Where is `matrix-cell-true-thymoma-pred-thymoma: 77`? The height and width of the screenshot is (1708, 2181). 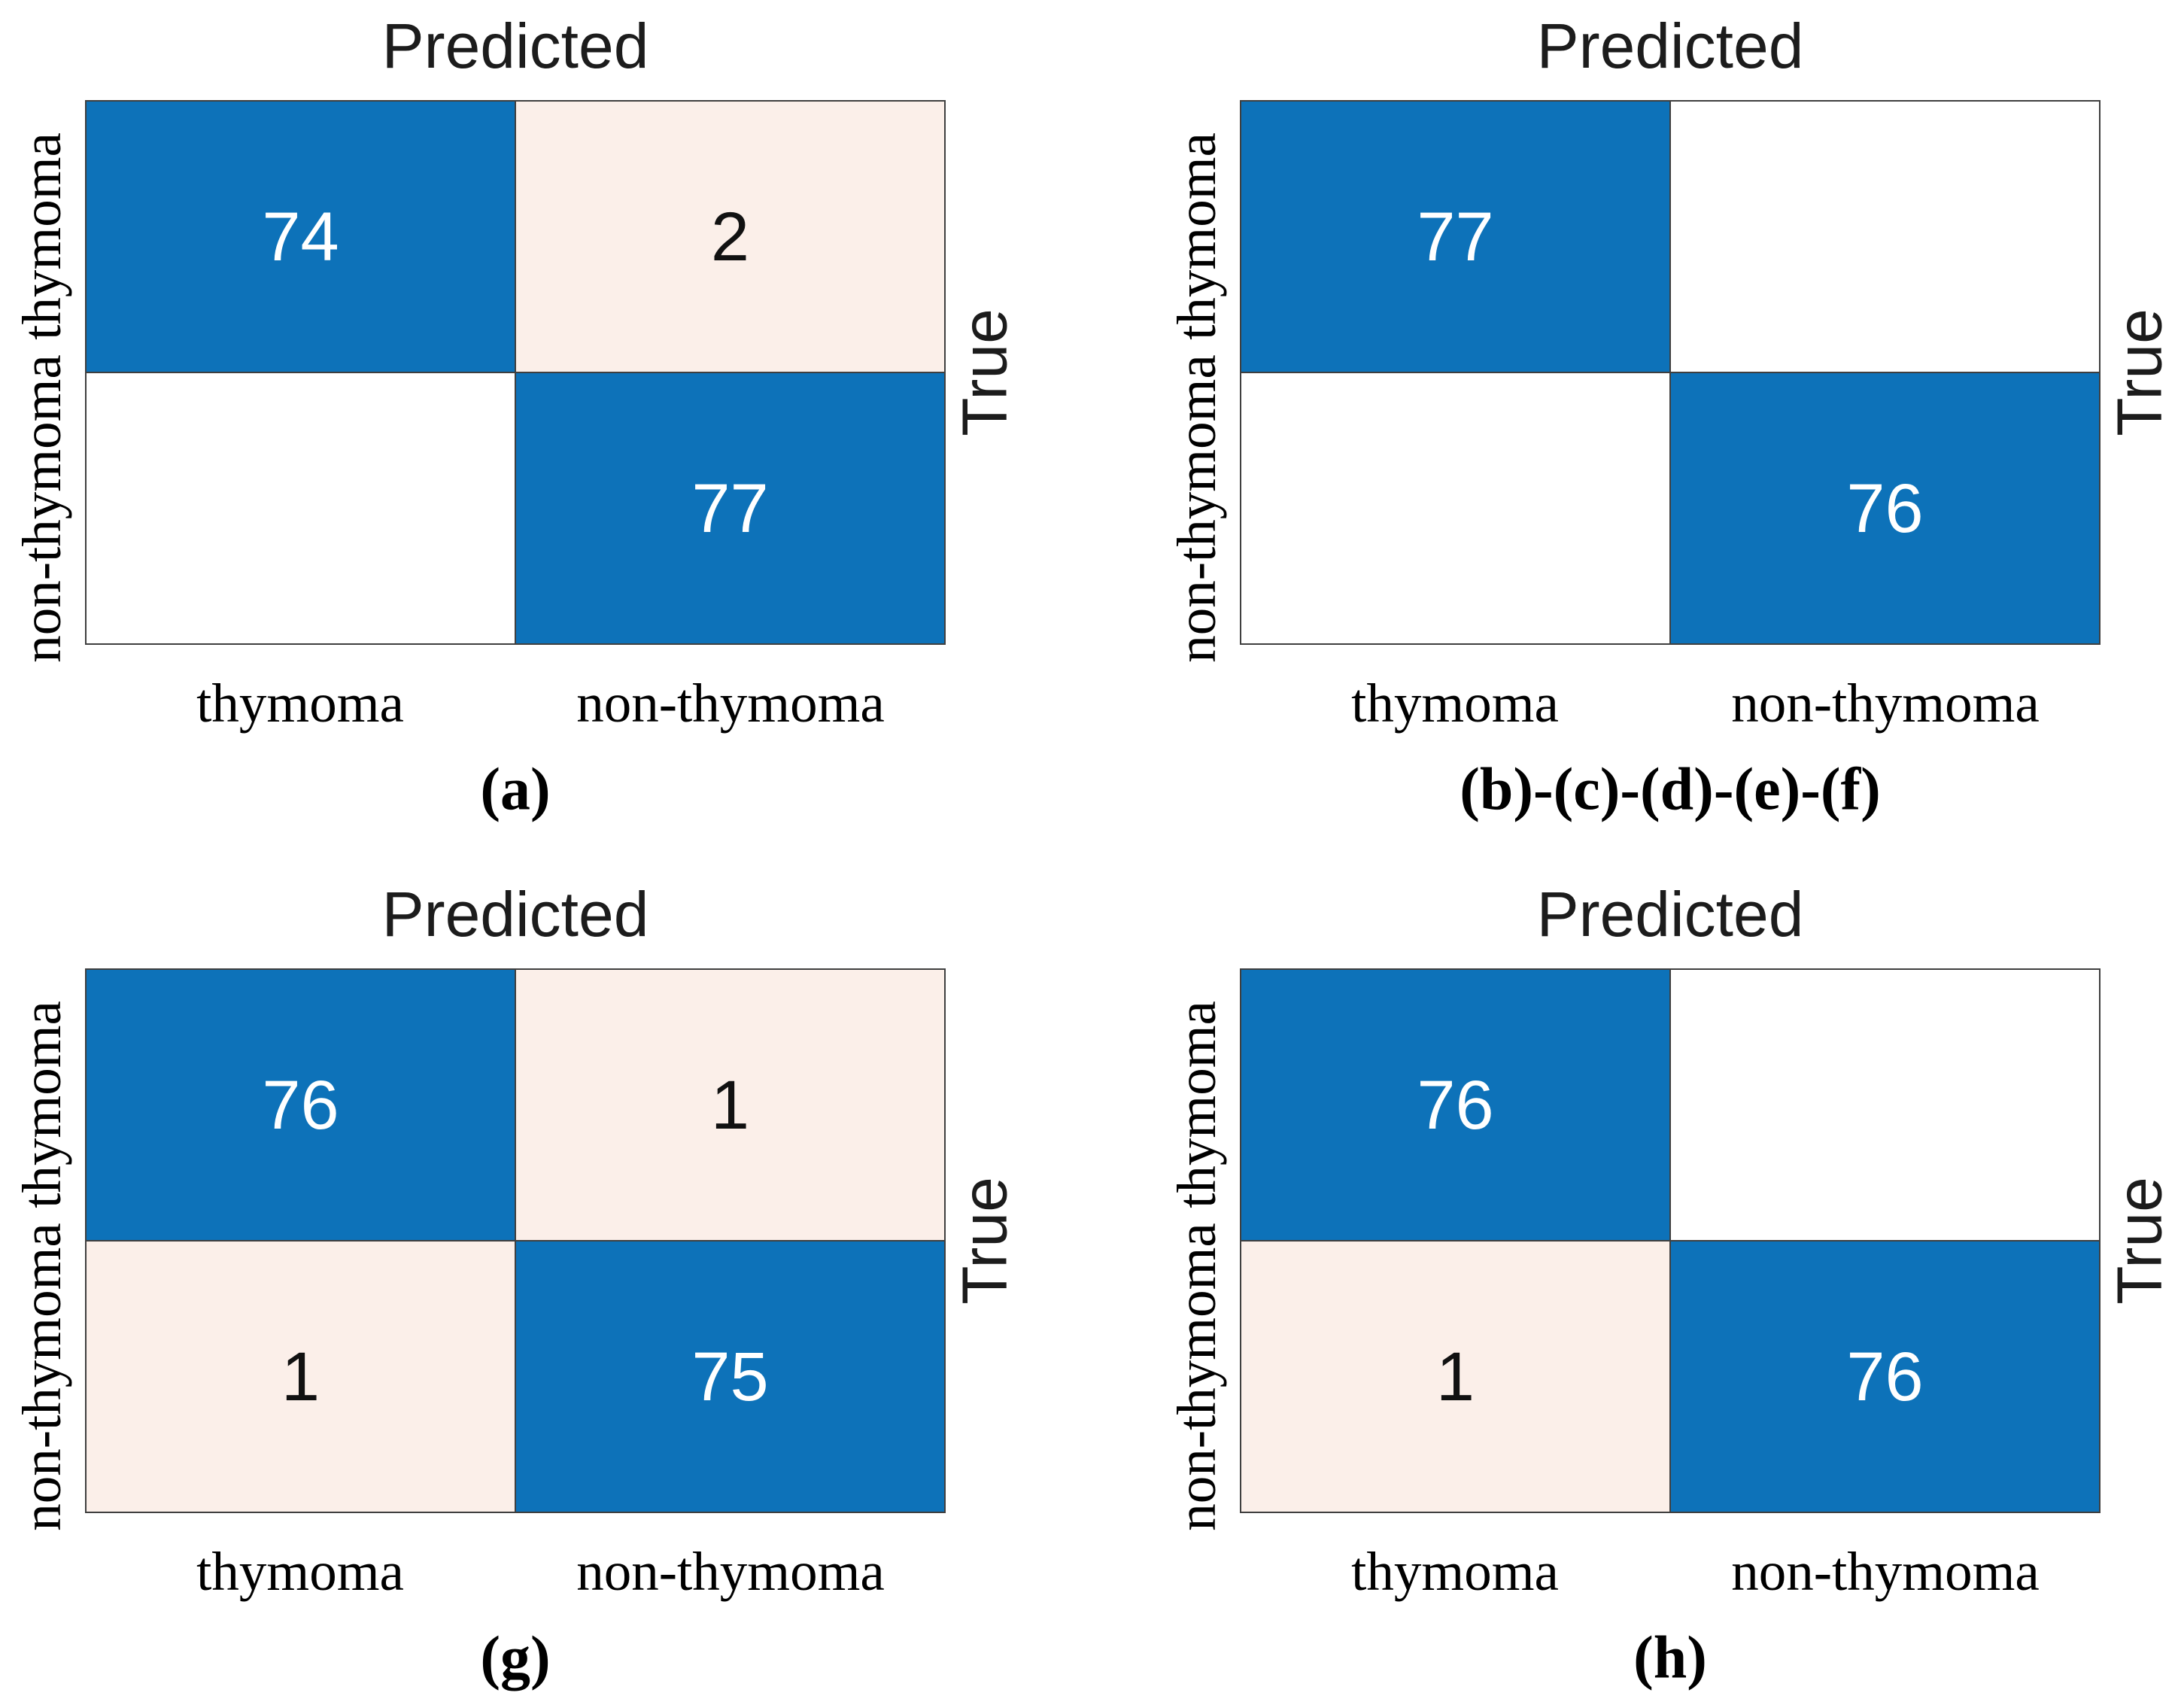
matrix-cell-true-thymoma-pred-thymoma: 77 is located at coordinates (1455, 237).